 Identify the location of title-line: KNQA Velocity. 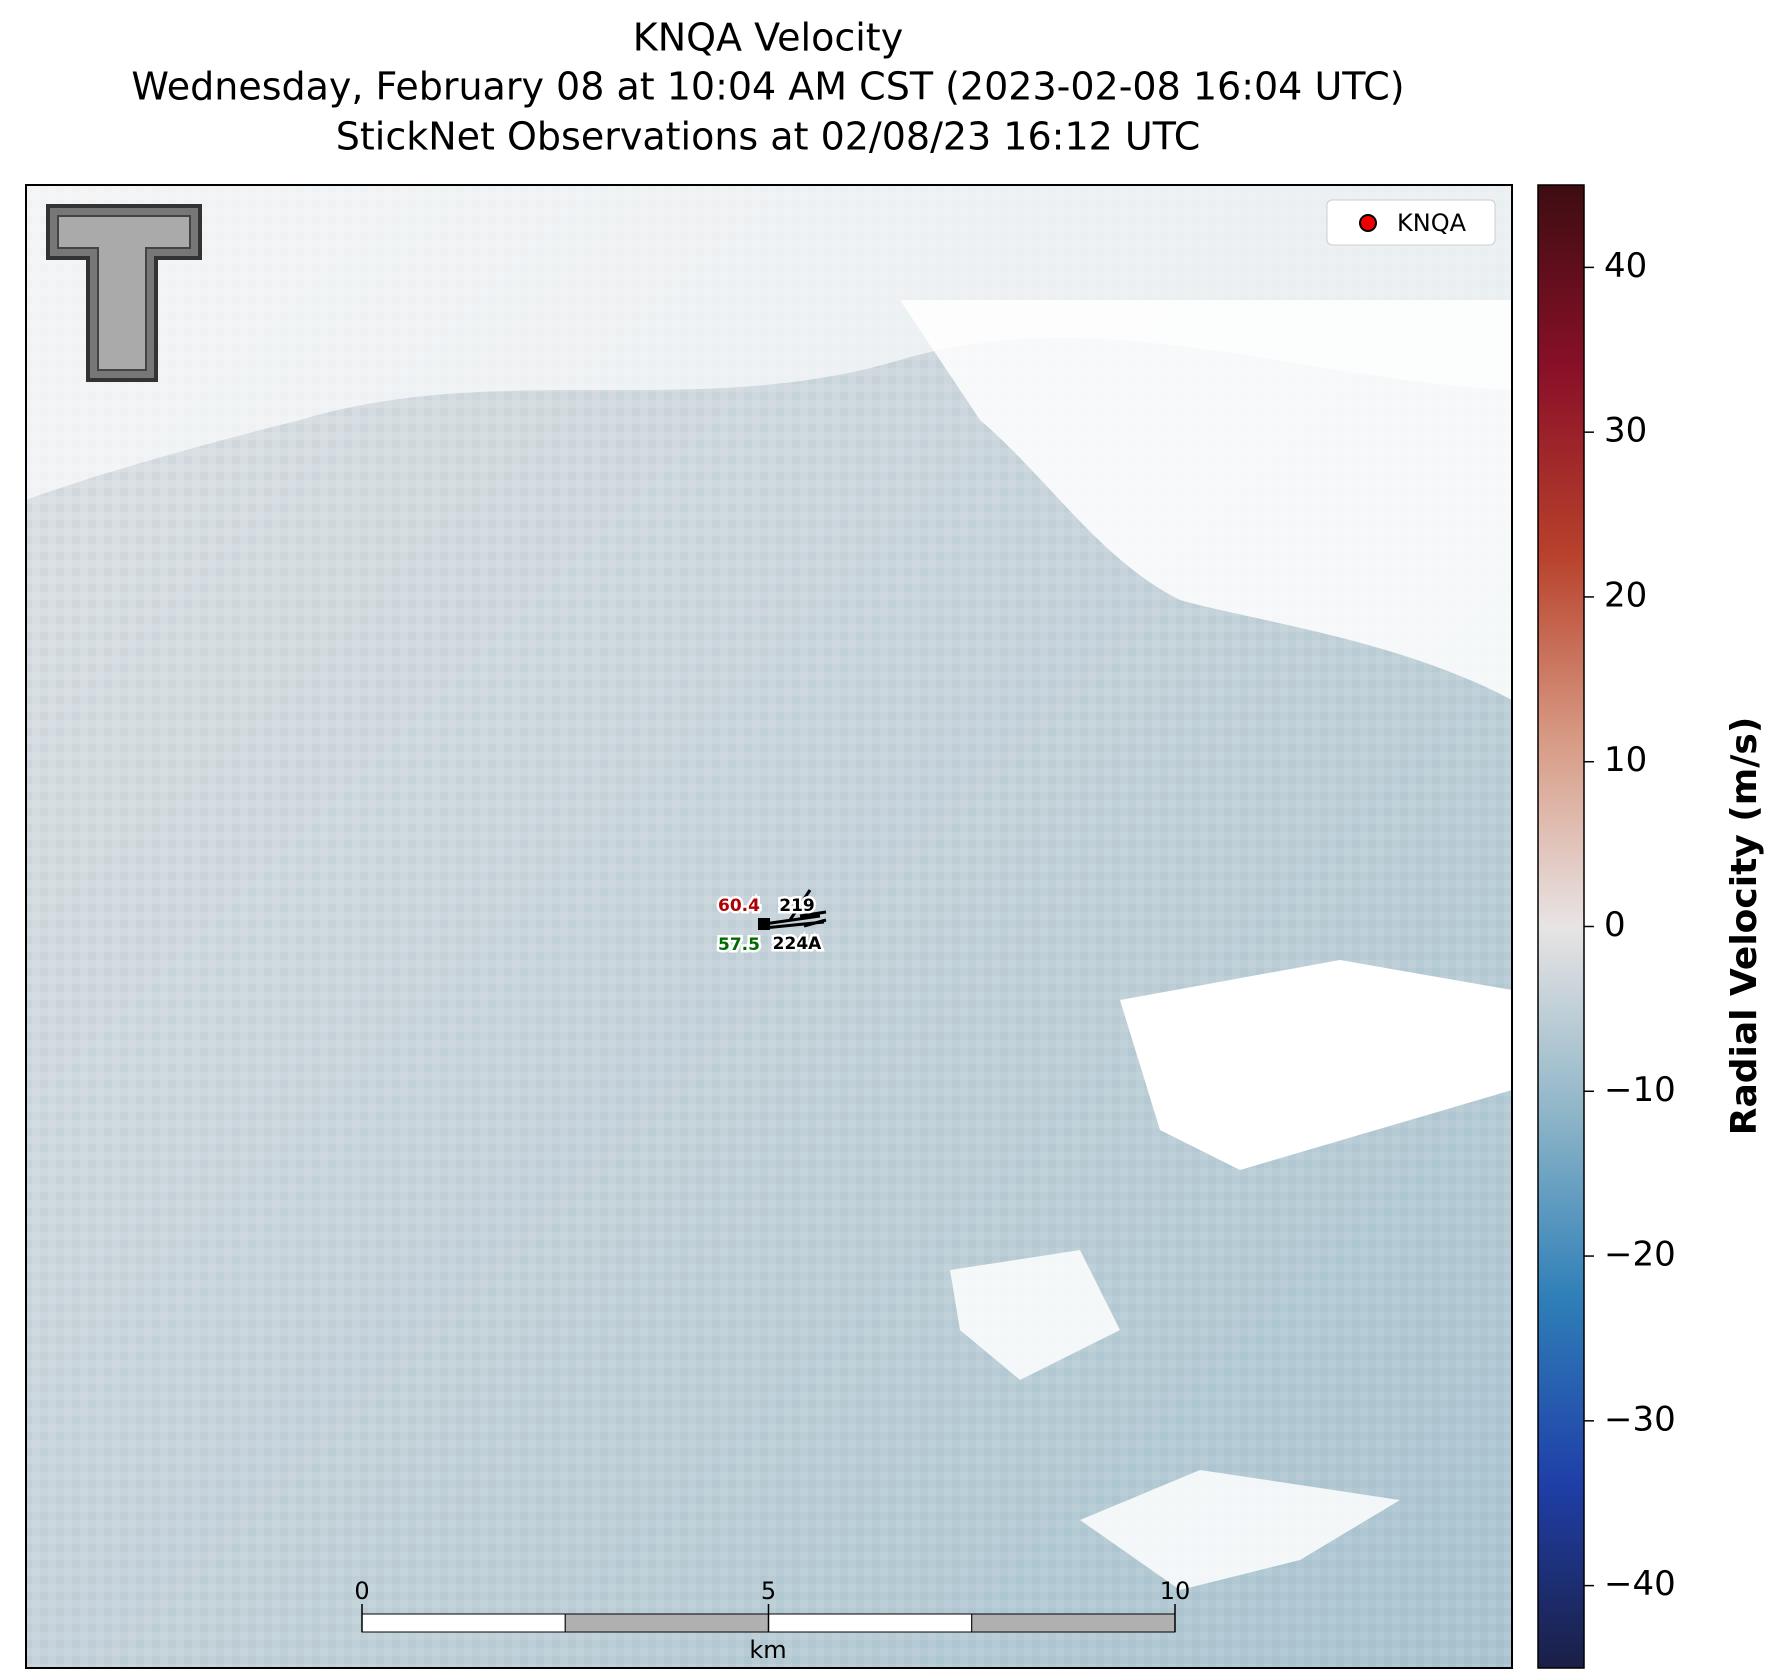
(768, 38).